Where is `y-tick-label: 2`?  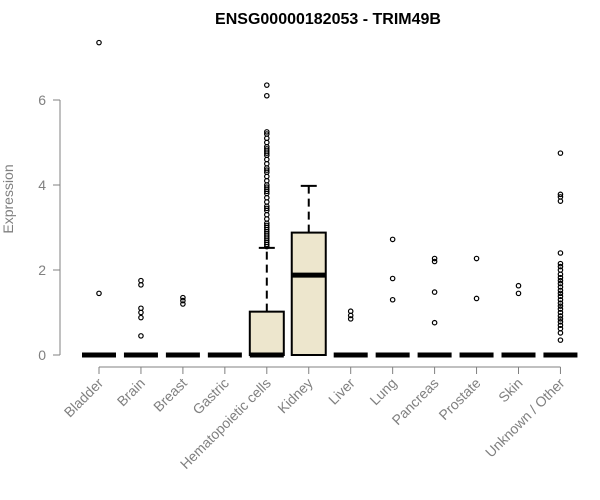
y-tick-label: 2 is located at coordinates (42, 270).